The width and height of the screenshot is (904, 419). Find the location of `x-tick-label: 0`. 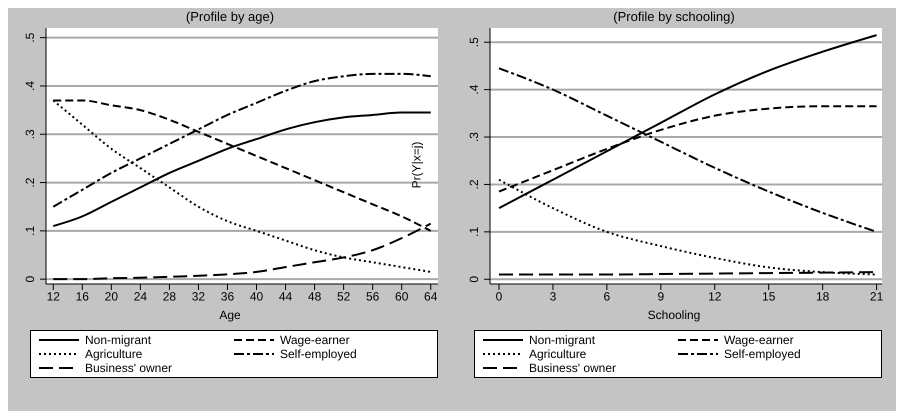

x-tick-label: 0 is located at coordinates (499, 297).